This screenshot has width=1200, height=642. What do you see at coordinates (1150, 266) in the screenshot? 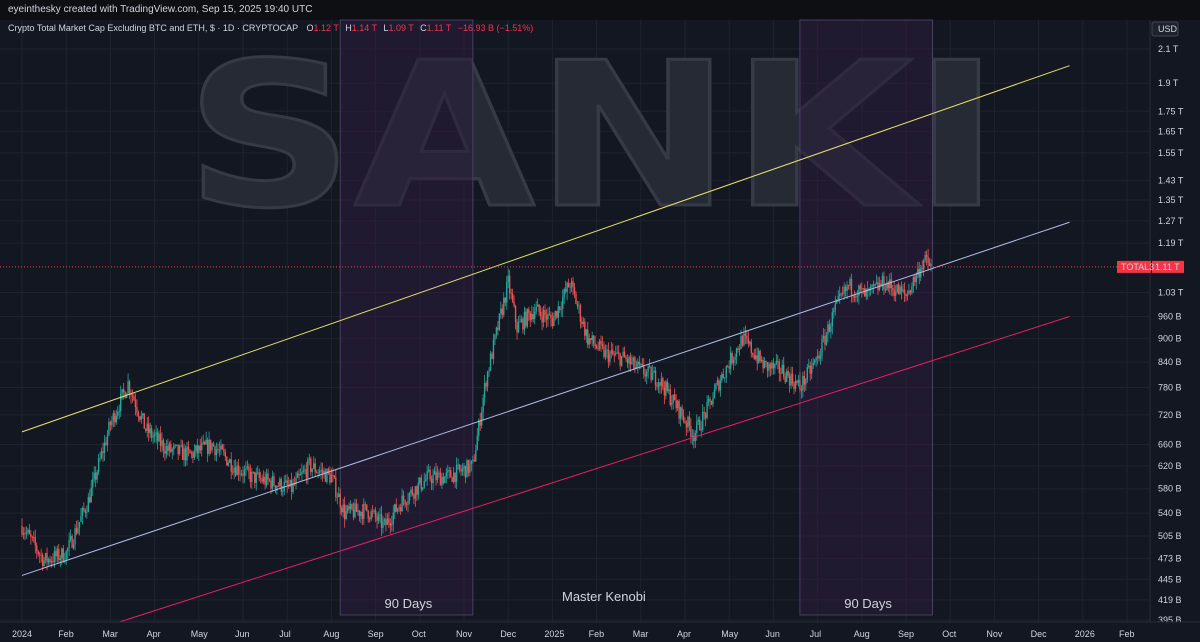
I see `price-tag: TOTAL3 1.11 T` at bounding box center [1150, 266].